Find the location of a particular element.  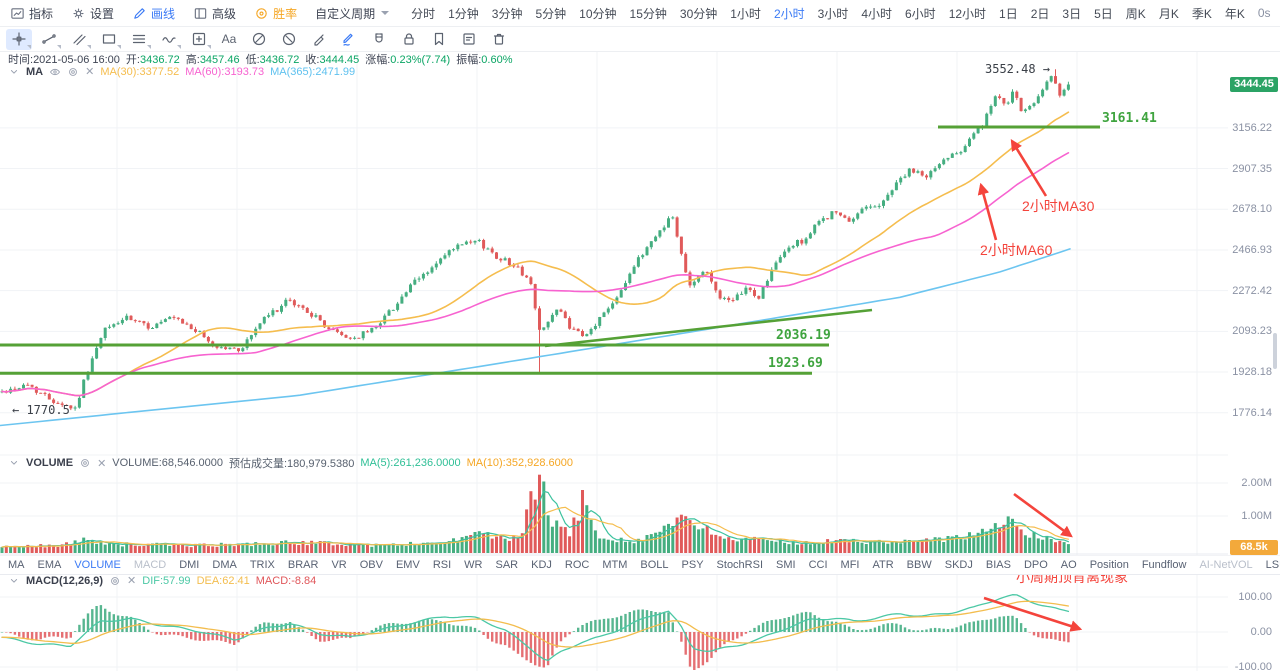

hide-drawings-tool is located at coordinates (289, 39).